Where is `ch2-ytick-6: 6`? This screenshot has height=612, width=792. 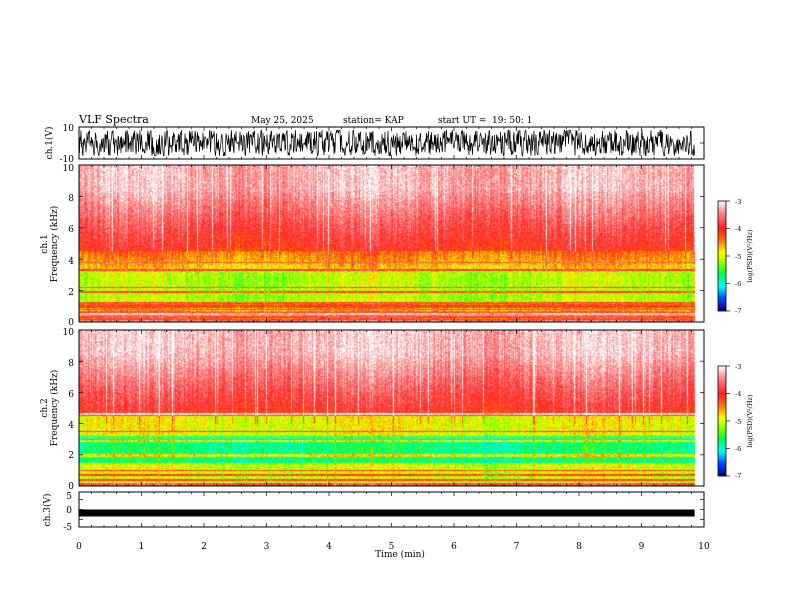 ch2-ytick-6: 6 is located at coordinates (71, 395).